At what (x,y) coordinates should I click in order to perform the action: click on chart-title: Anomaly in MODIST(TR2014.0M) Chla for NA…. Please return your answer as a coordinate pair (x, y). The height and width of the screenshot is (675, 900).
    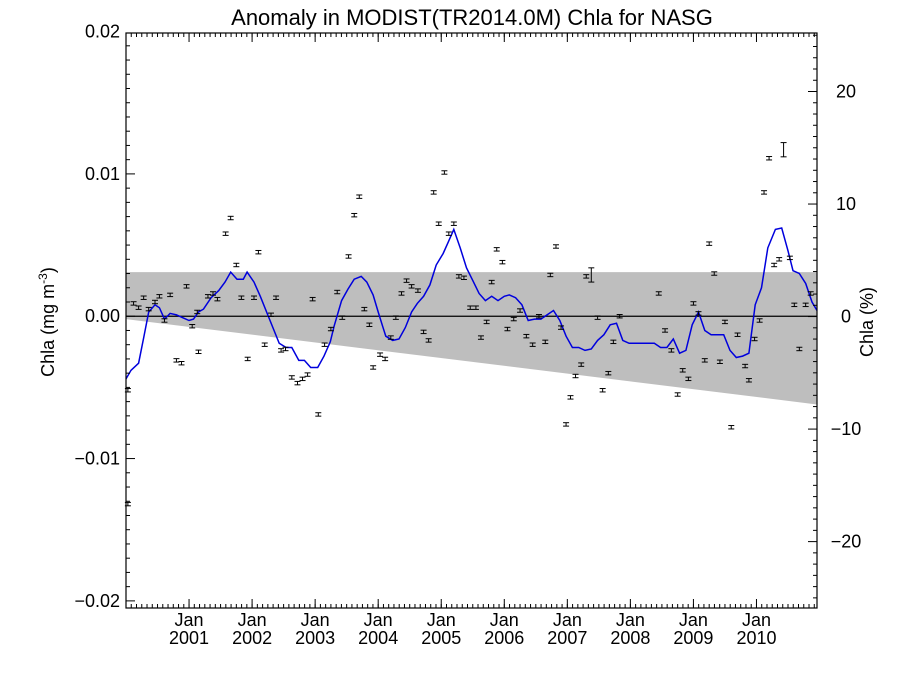
    Looking at the image, I should click on (472, 17).